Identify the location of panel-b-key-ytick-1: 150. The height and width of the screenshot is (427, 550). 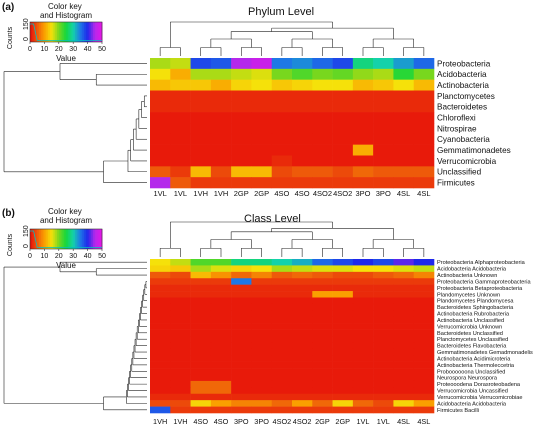
(26, 231).